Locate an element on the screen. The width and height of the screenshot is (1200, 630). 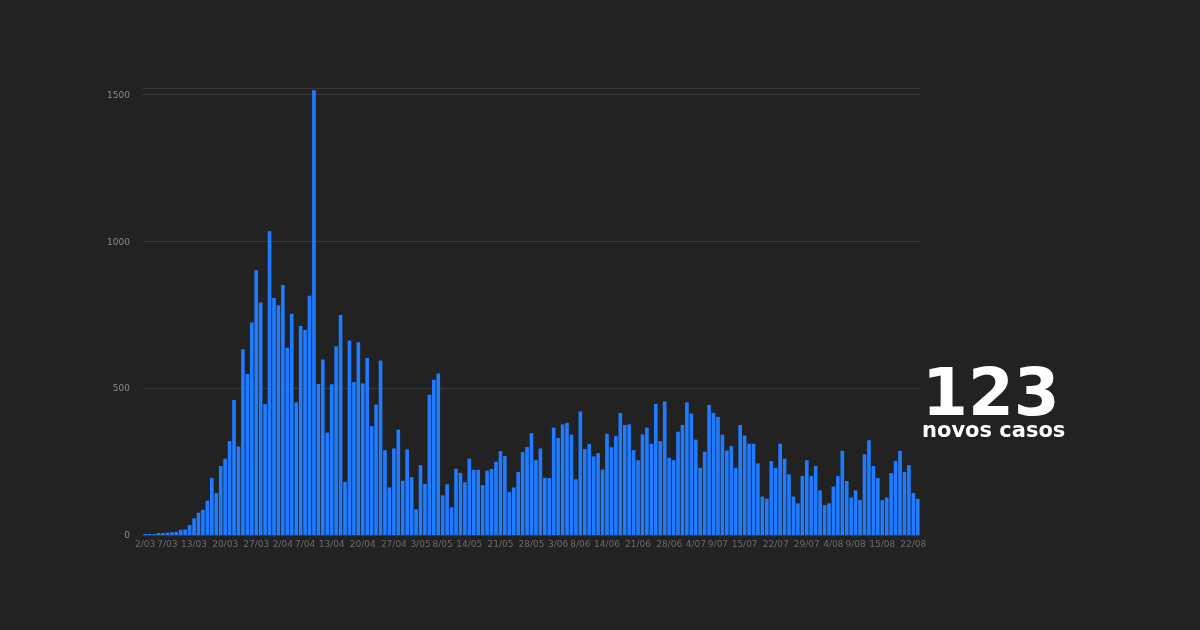
x-tick-label: 14/05 is located at coordinates (469, 543).